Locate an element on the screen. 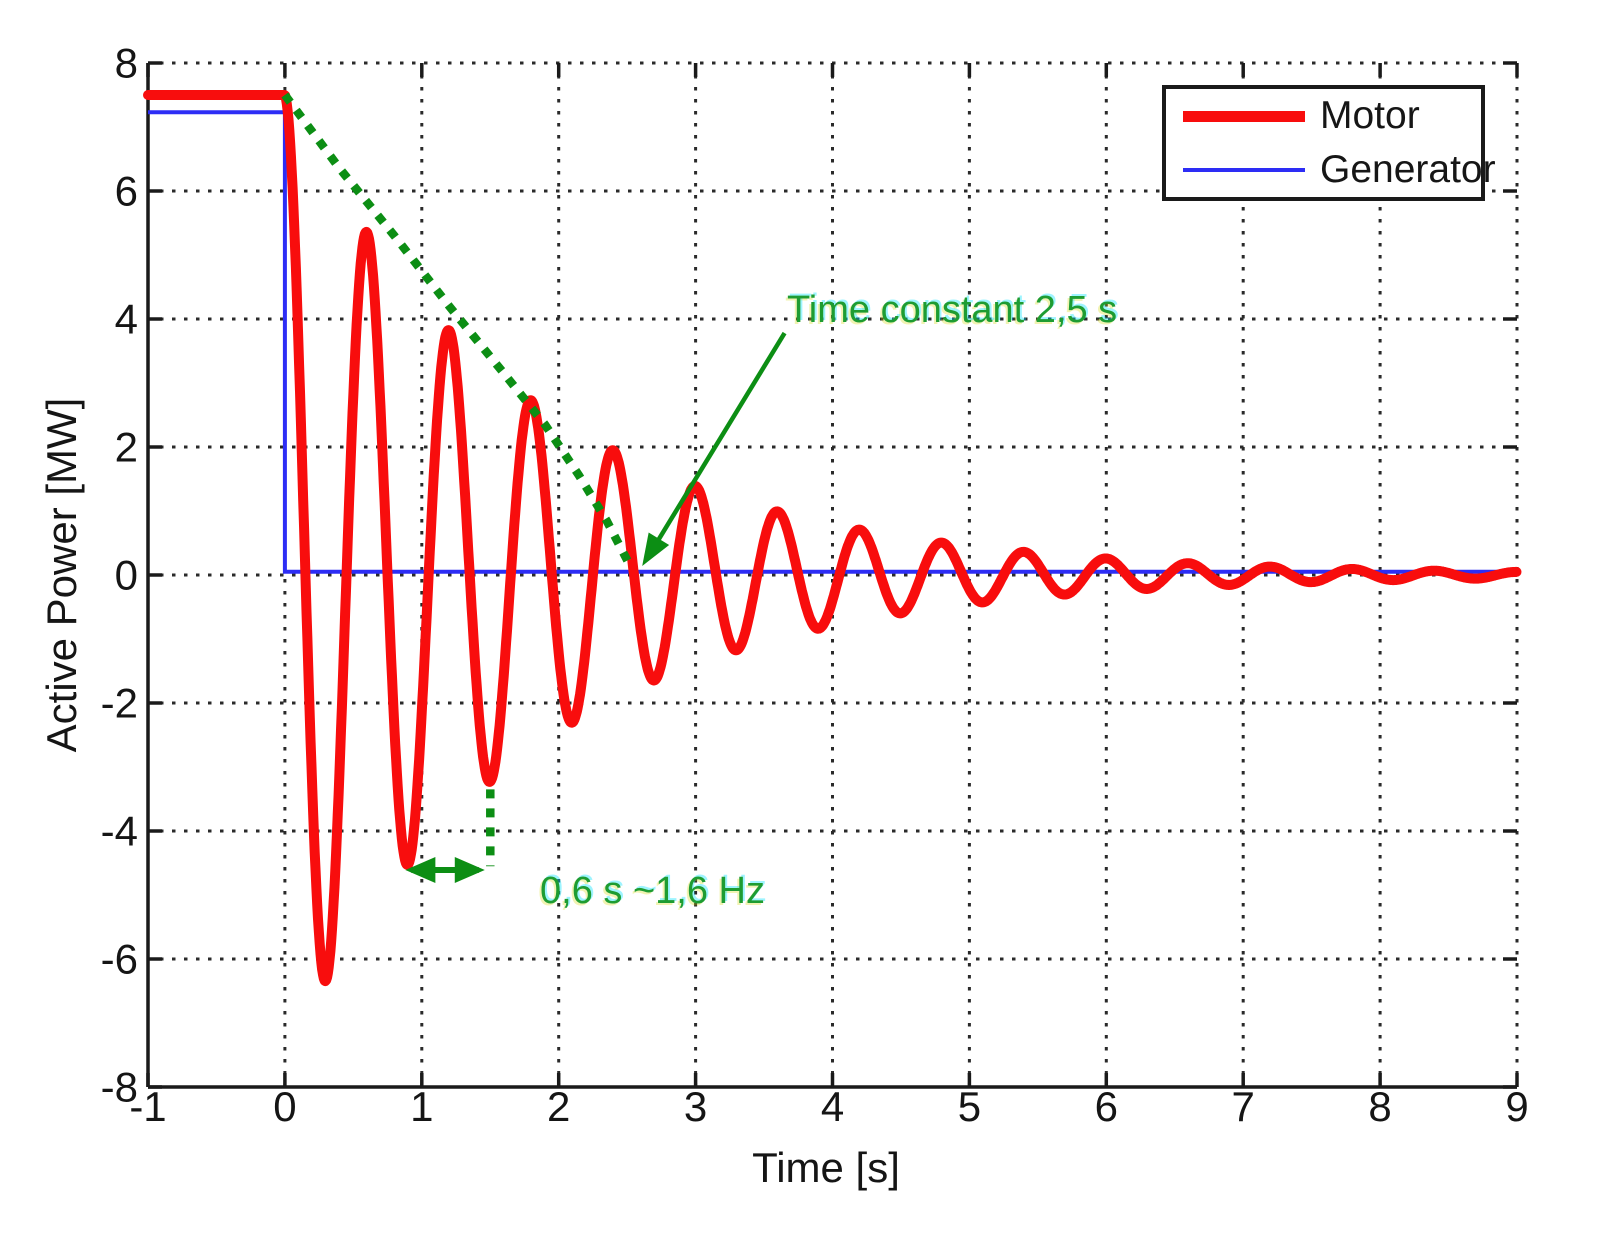 This screenshot has height=1245, width=1600. generator-line-sample is located at coordinates (1244, 170).